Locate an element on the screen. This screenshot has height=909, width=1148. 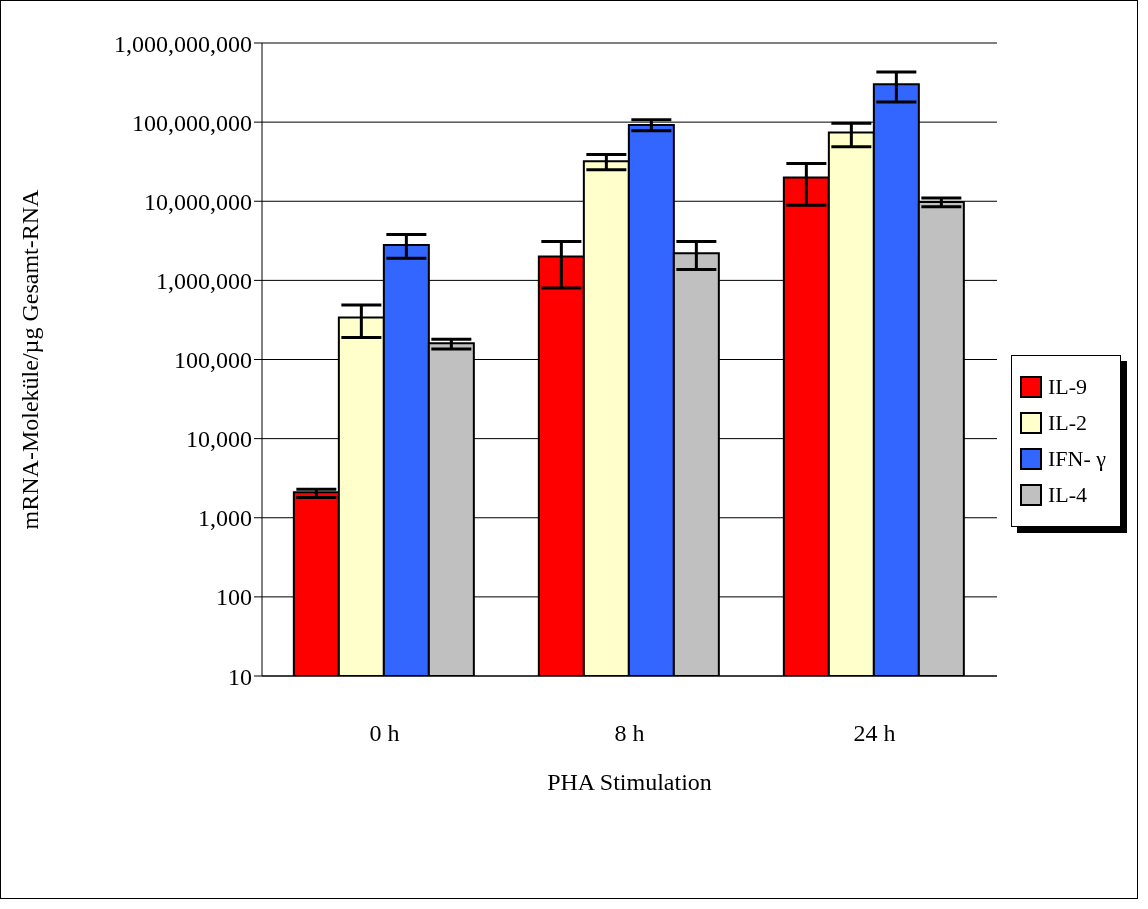
y-tick-label: 100,000 is located at coordinates (213, 360).